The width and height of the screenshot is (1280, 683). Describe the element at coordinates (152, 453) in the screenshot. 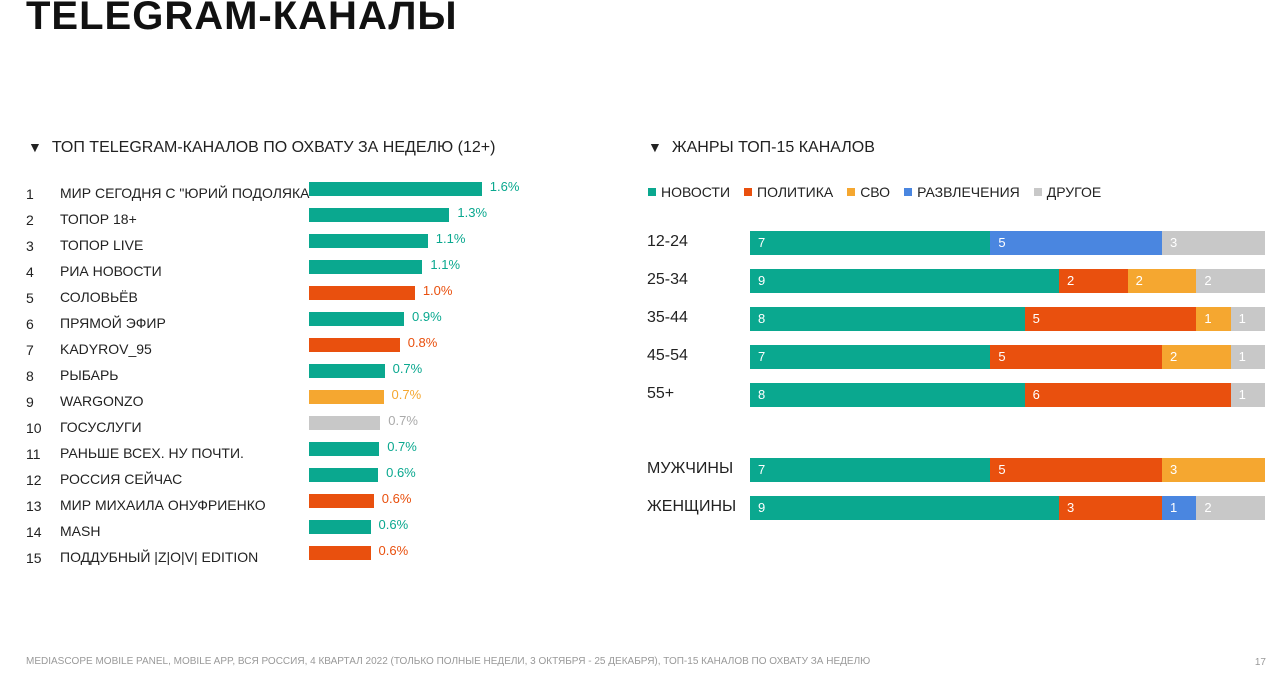

I see `channel-name: РАНЬШЕ ВСЕХ. НУ ПОЧТИ.` at that location.